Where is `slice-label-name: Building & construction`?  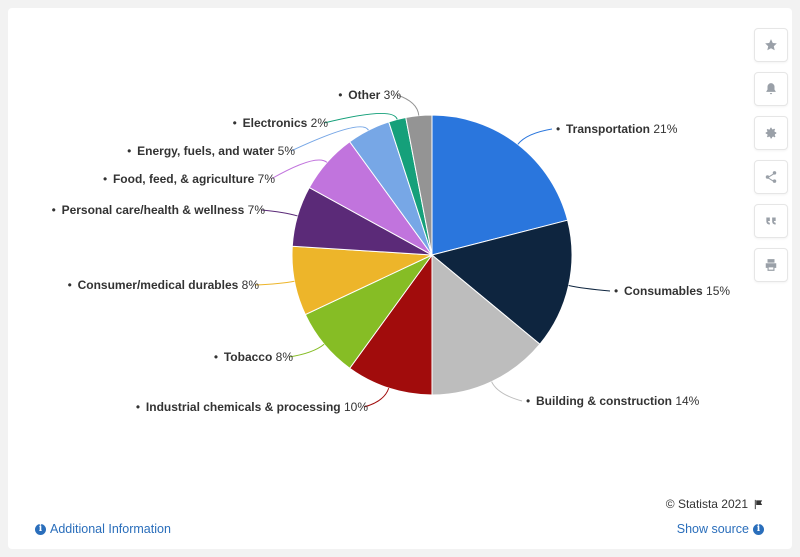 slice-label-name: Building & construction is located at coordinates (604, 401).